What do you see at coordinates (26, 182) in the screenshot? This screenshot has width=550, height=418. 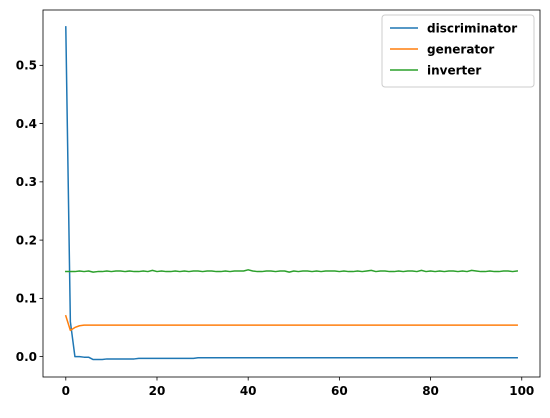 I see `y-tick-label: 0.3` at bounding box center [26, 182].